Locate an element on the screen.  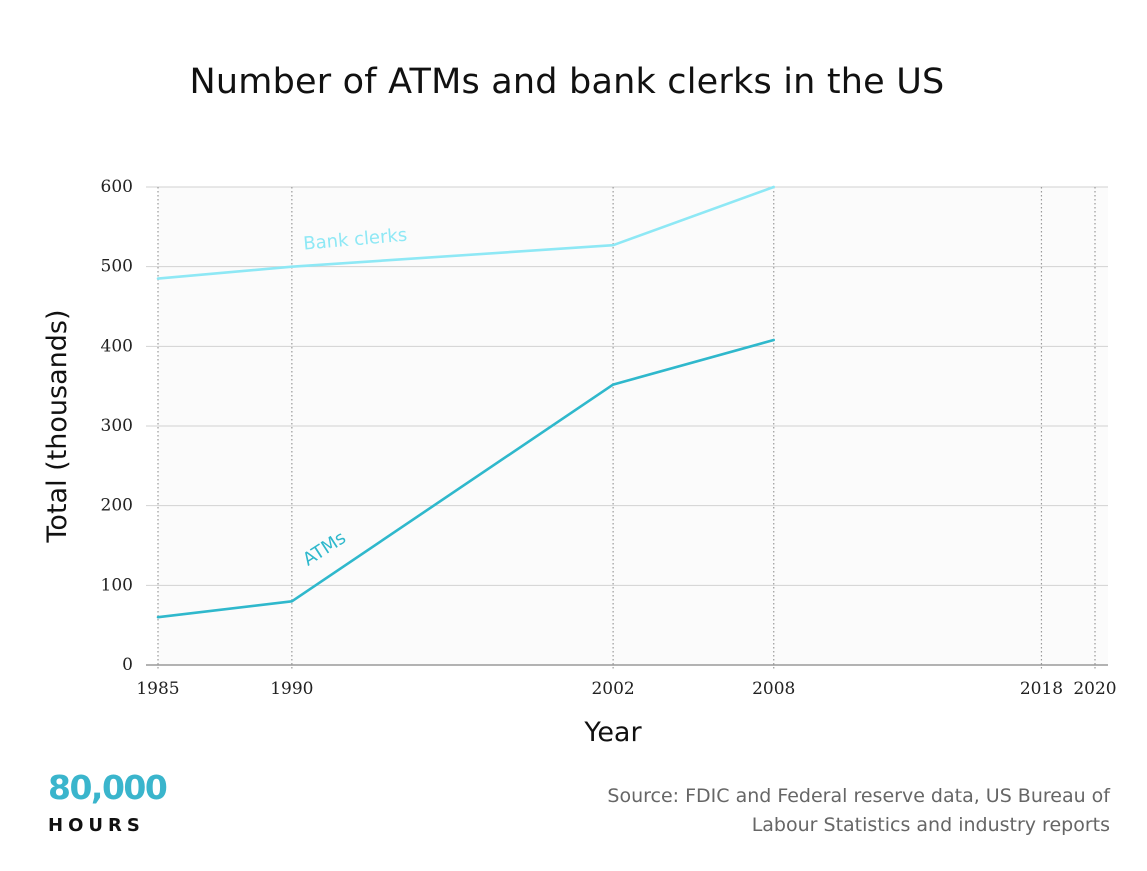
y-tick-500: 500 is located at coordinates (117, 267).